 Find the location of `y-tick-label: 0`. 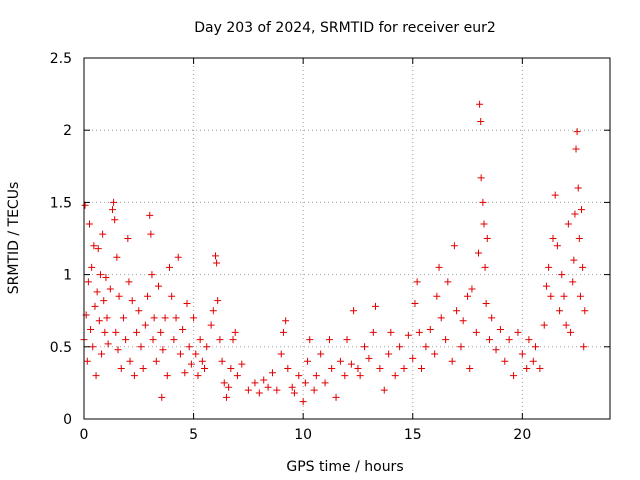

y-tick-label: 0 is located at coordinates (67, 420).